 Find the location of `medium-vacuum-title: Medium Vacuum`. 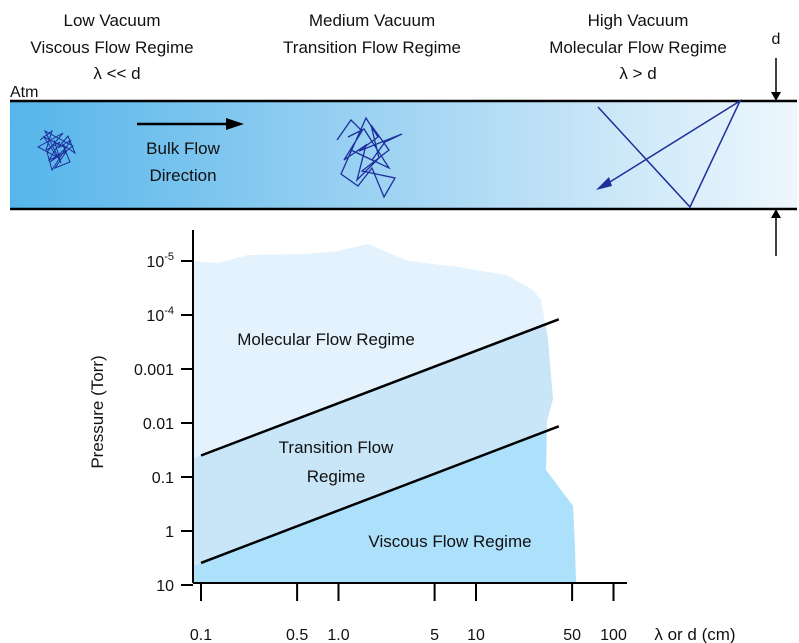

medium-vacuum-title: Medium Vacuum is located at coordinates (372, 20).